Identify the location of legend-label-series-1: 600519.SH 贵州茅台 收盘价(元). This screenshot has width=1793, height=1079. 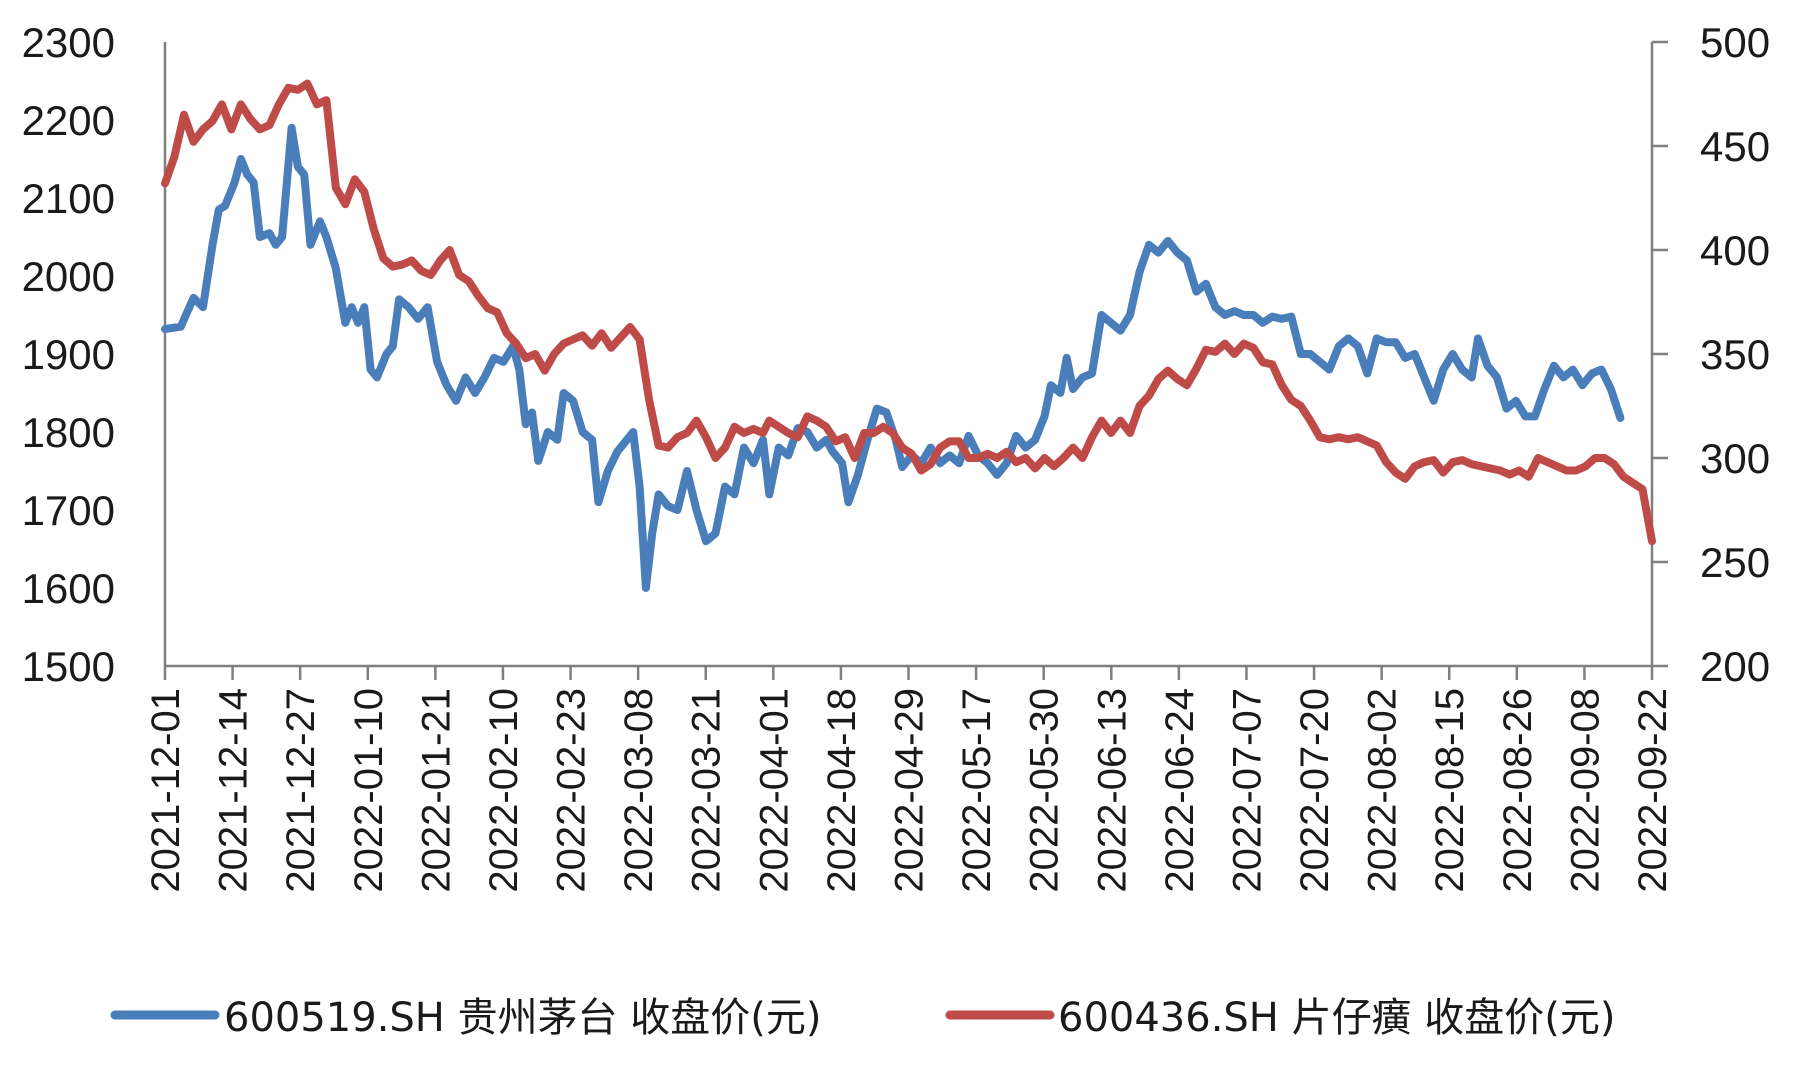
(523, 1018).